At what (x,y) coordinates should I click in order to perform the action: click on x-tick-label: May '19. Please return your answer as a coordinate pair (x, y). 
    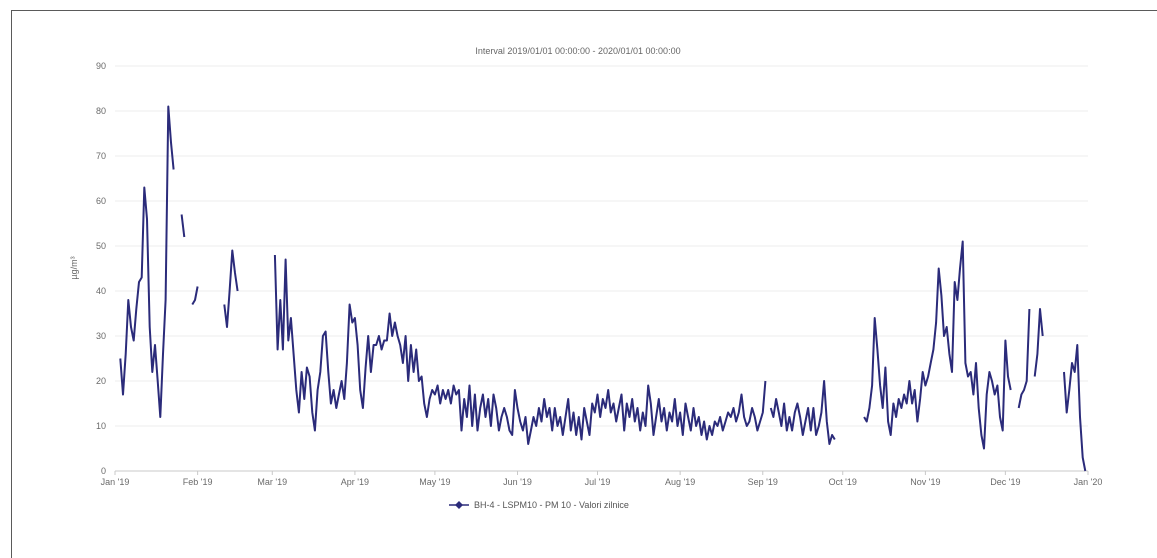
    Looking at the image, I should click on (434, 482).